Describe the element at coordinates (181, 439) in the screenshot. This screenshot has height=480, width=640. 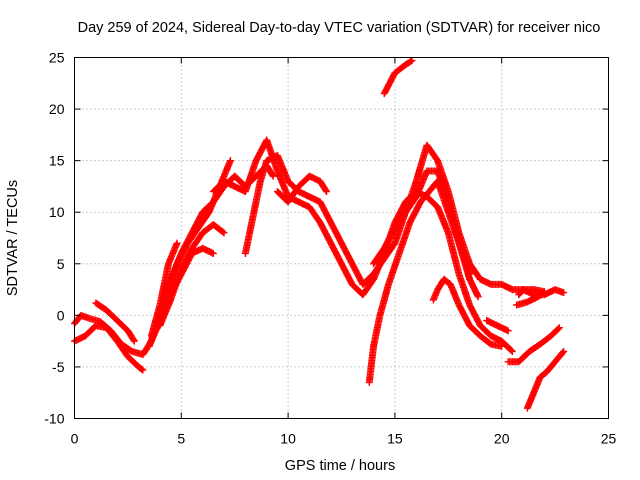
I see `x-tick-label: 5` at that location.